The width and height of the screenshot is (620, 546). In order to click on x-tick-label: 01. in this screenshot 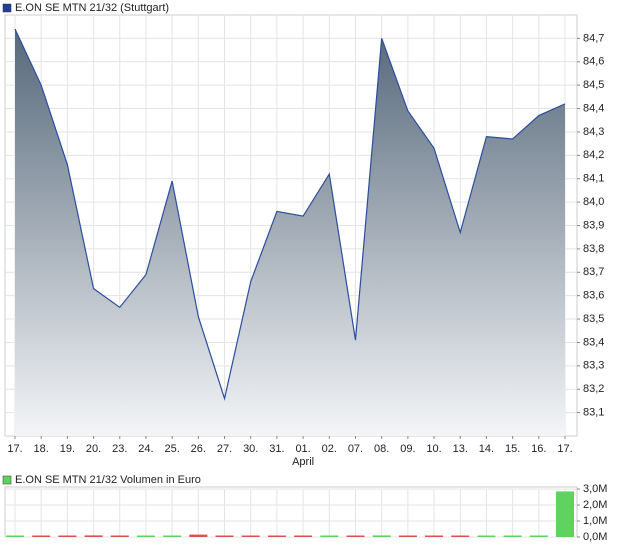, I will do `click(302, 449)`.